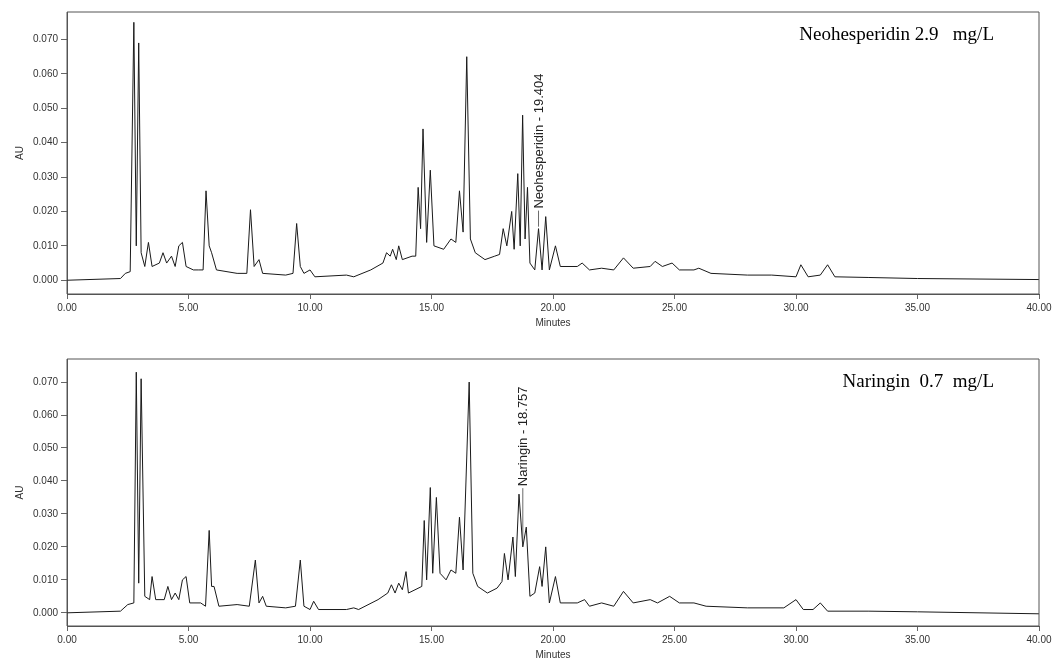 This screenshot has height=663, width=1061. Describe the element at coordinates (896, 34) in the screenshot. I see `annotation: Neohesperidin 2.9 mg/L` at that location.